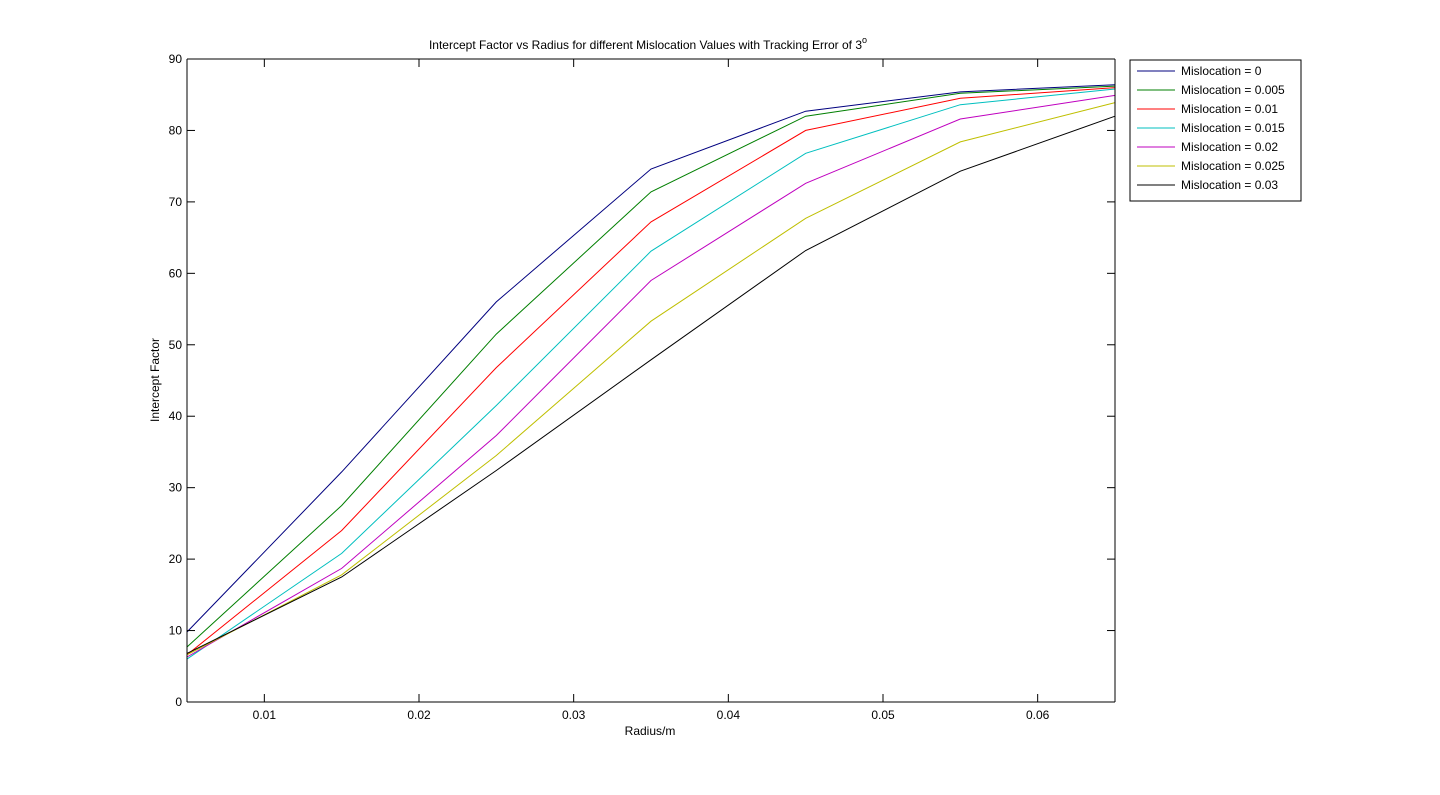 Image resolution: width=1440 pixels, height=795 pixels. What do you see at coordinates (176, 273) in the screenshot?
I see `y-tick-label: 60` at bounding box center [176, 273].